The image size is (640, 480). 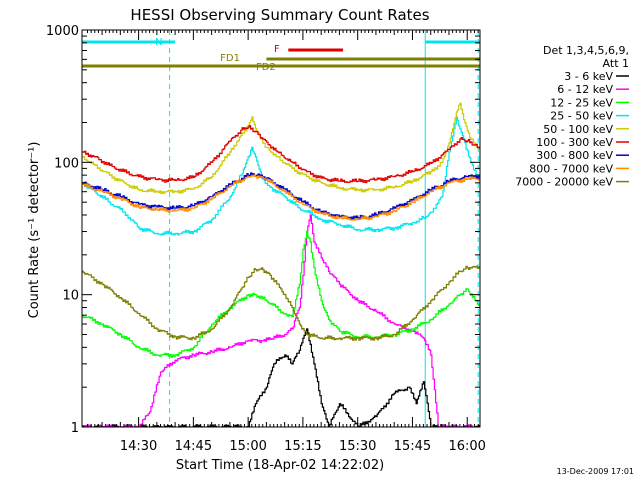 I want to click on x-tick-label-2: 15:00, so click(x=247, y=446).